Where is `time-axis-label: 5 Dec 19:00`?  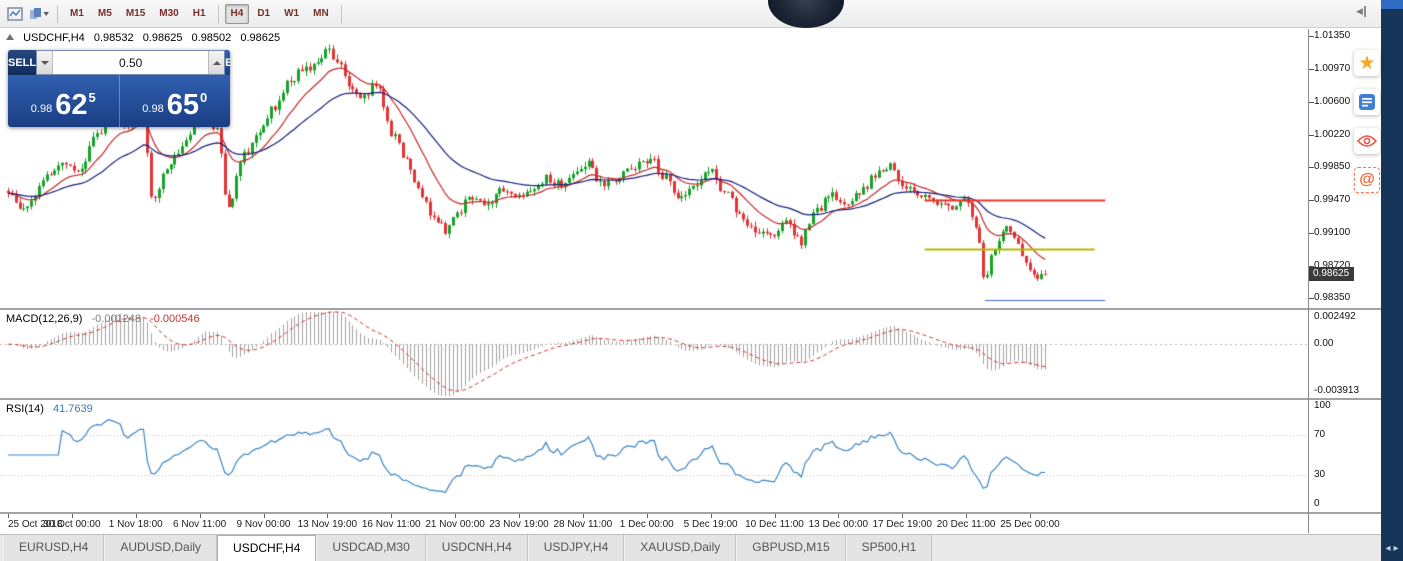
time-axis-label: 5 Dec 19:00 is located at coordinates (710, 524).